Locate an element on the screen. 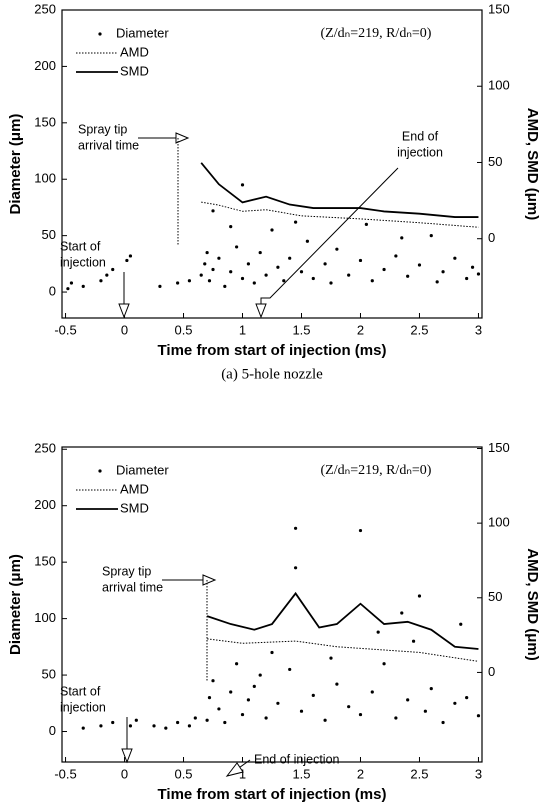  annotation-arrow is located at coordinates (329, 235).